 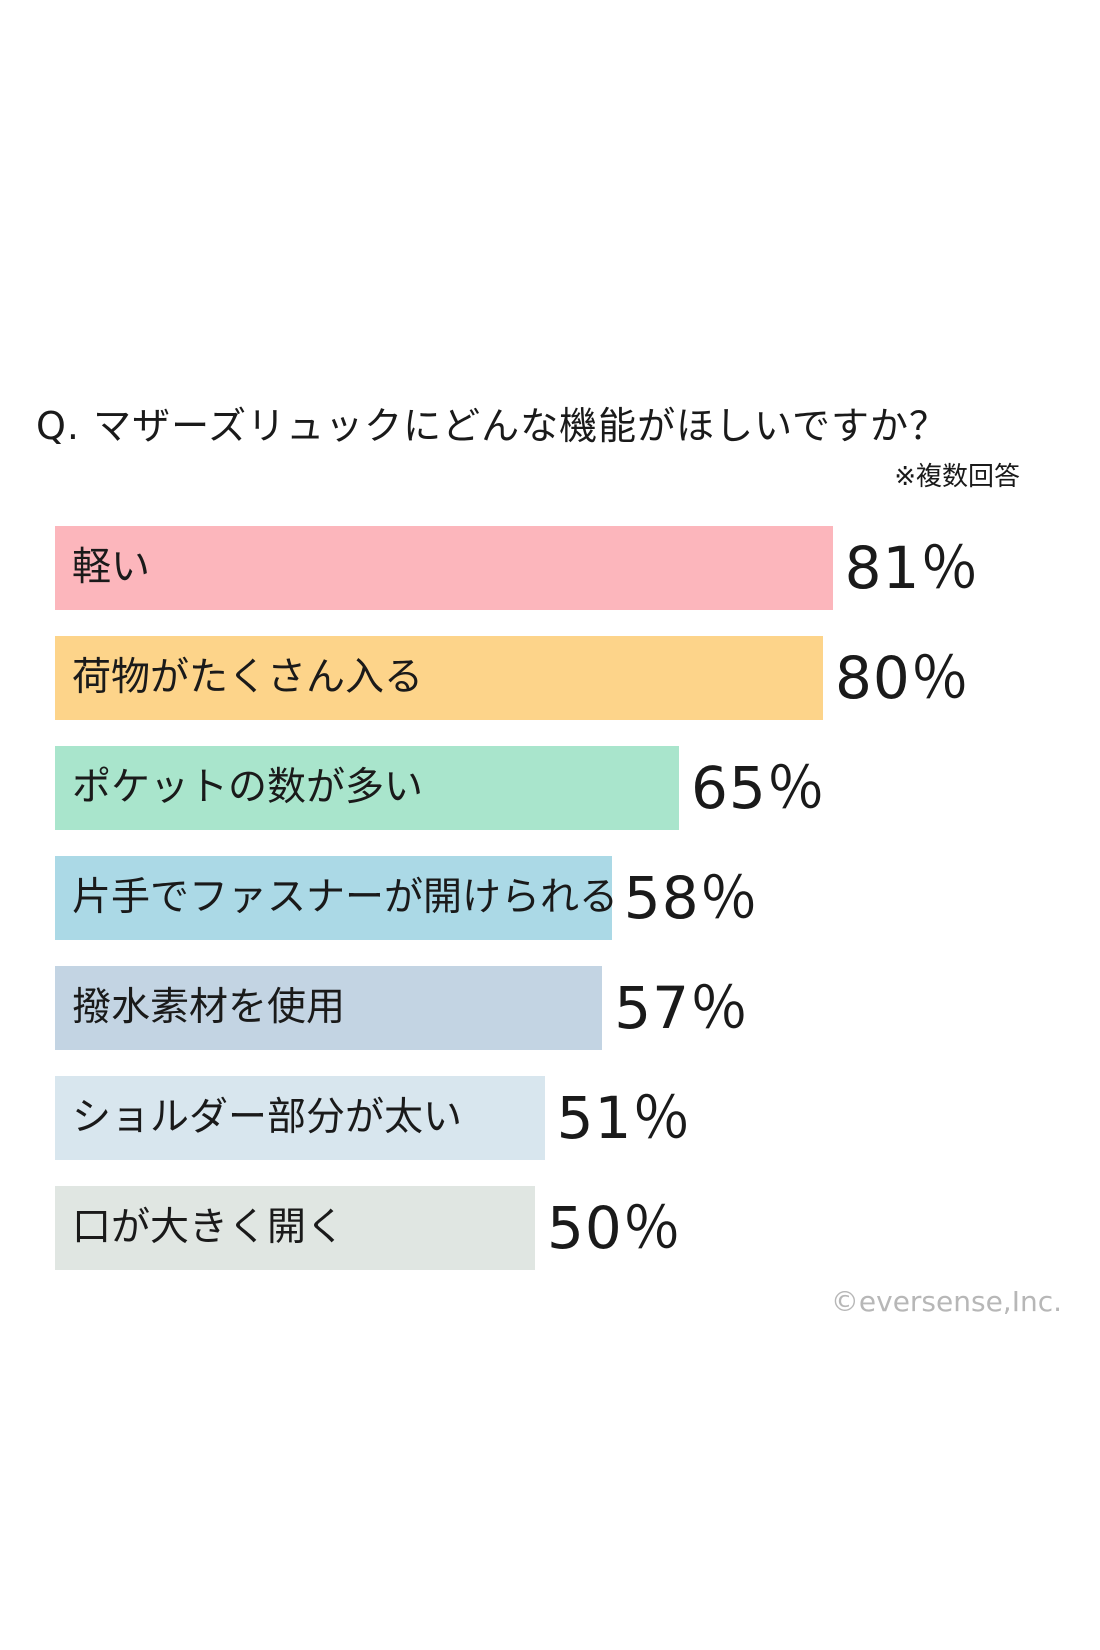 What do you see at coordinates (946, 1301) in the screenshot?
I see `copyright-credit: ©eversense,Inc.` at bounding box center [946, 1301].